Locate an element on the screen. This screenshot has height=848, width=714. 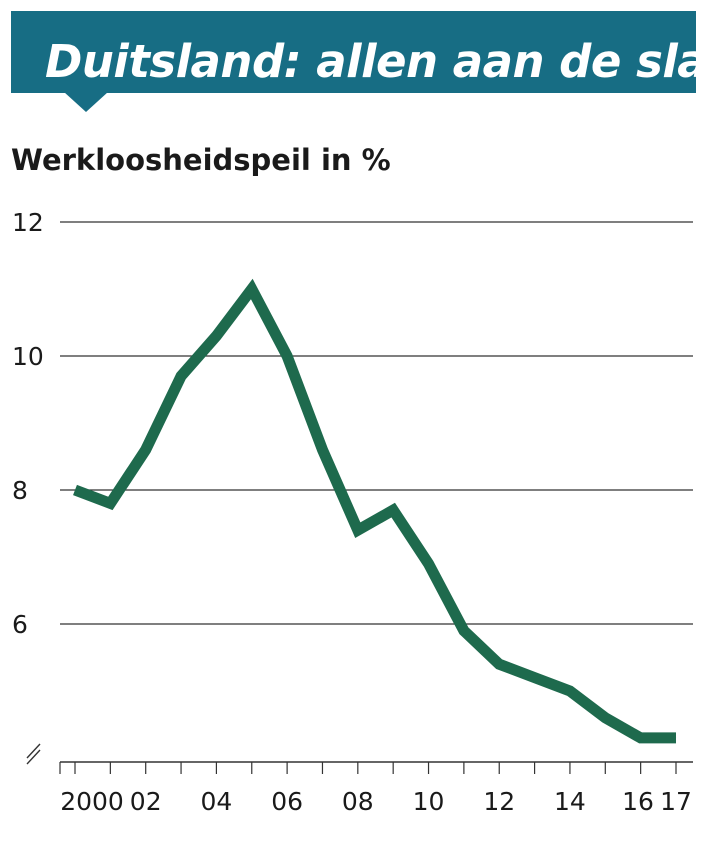
title-banner: Duitsland: allen aan de slag is located at coordinates (362, 52).